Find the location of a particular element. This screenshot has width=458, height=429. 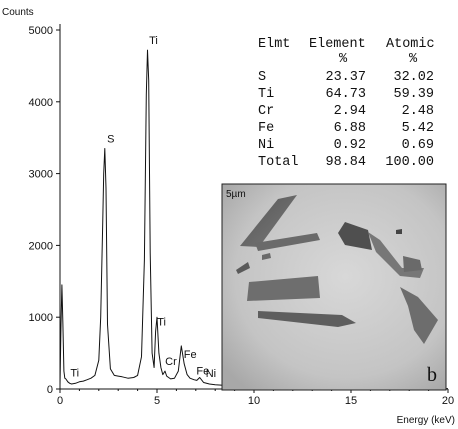

table-header-elmt: Elmt is located at coordinates (274, 44).